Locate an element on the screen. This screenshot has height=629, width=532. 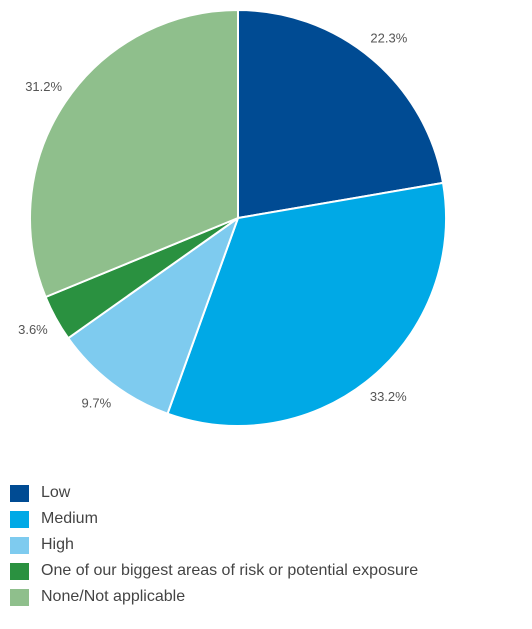
legend-label: High is located at coordinates (57, 544).